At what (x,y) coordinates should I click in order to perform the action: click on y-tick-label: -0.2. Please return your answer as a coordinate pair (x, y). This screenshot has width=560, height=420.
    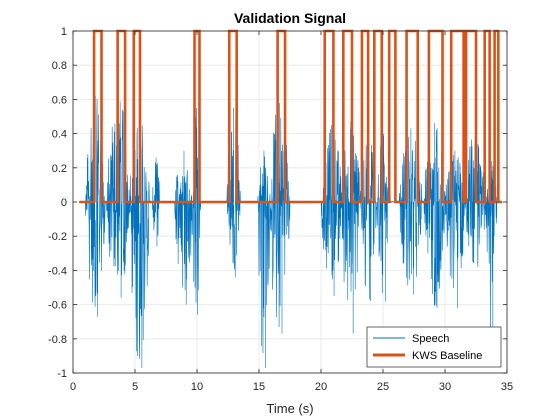
    Looking at the image, I should click on (57, 237).